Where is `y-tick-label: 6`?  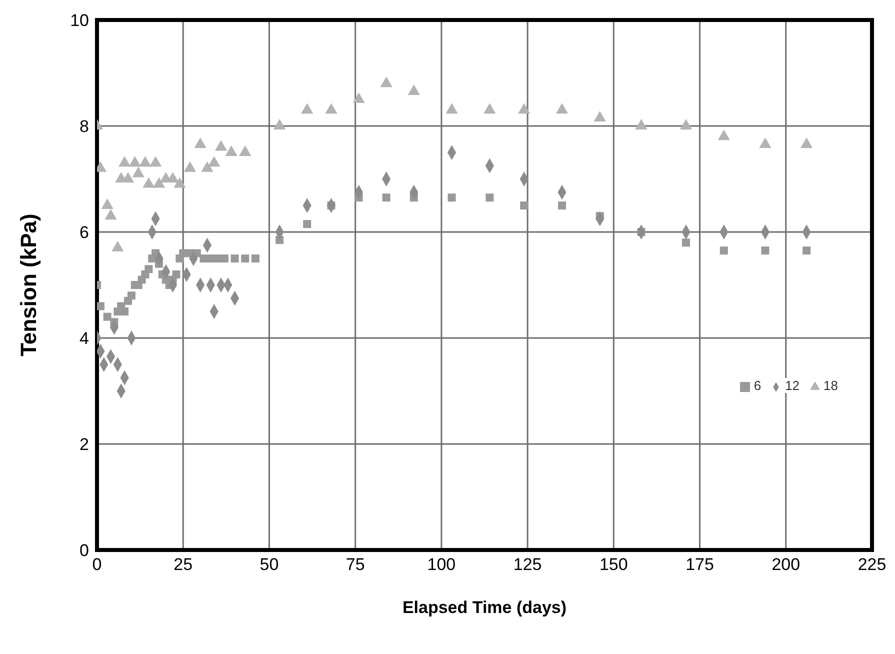
y-tick-label: 6 is located at coordinates (84, 232).